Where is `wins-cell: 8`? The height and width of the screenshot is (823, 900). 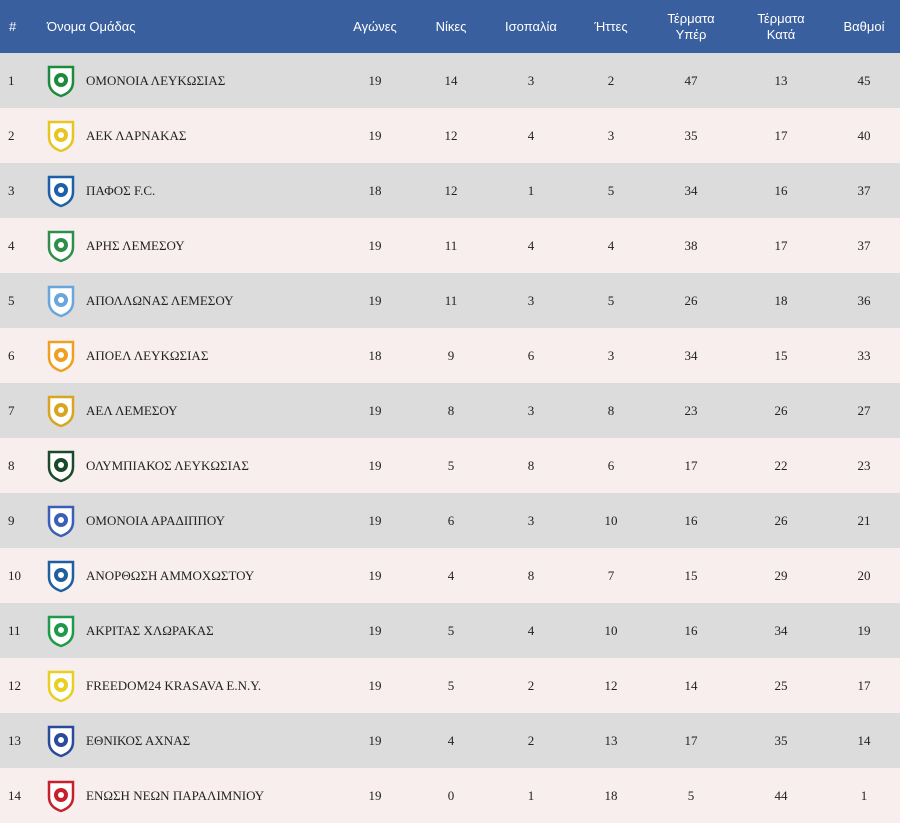
wins-cell: 8 is located at coordinates (451, 410).